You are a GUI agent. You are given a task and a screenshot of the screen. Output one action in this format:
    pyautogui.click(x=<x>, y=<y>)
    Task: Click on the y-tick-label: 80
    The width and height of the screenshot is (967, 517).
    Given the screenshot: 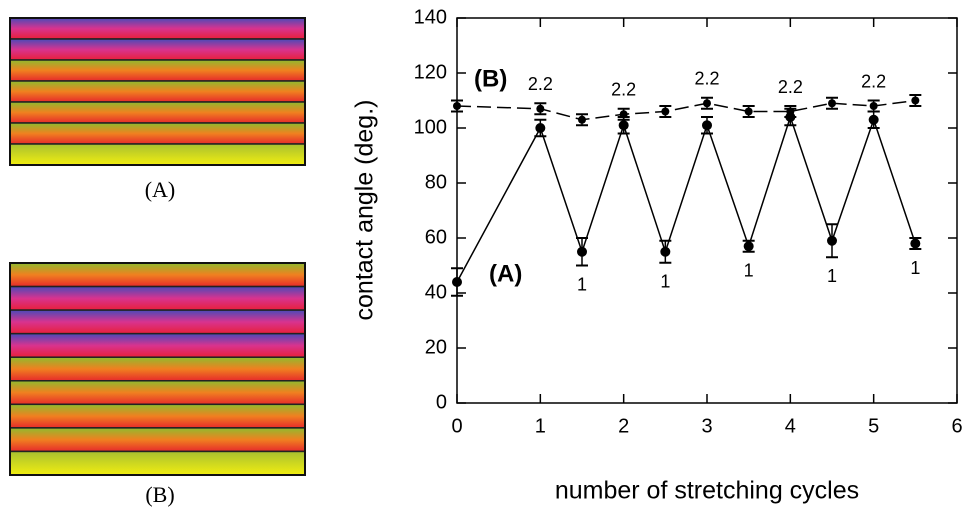 What is the action you would take?
    pyautogui.click(x=436, y=182)
    